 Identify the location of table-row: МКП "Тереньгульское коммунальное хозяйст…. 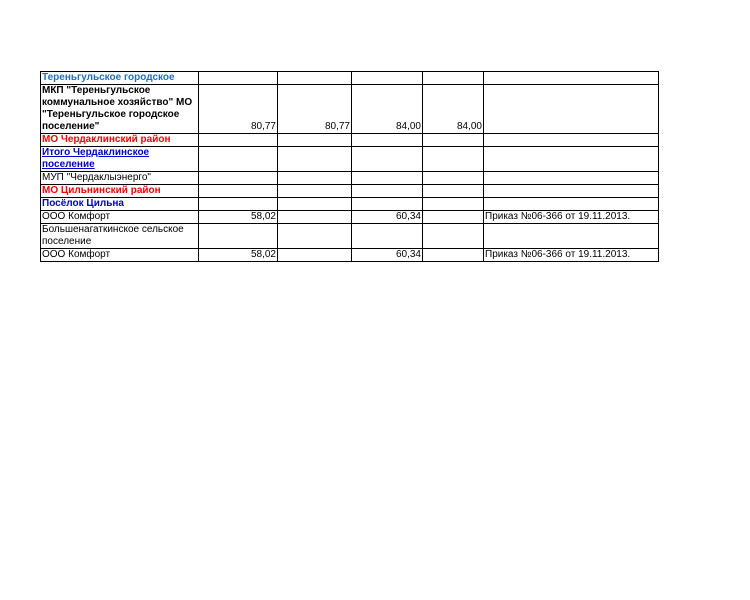
(349, 109).